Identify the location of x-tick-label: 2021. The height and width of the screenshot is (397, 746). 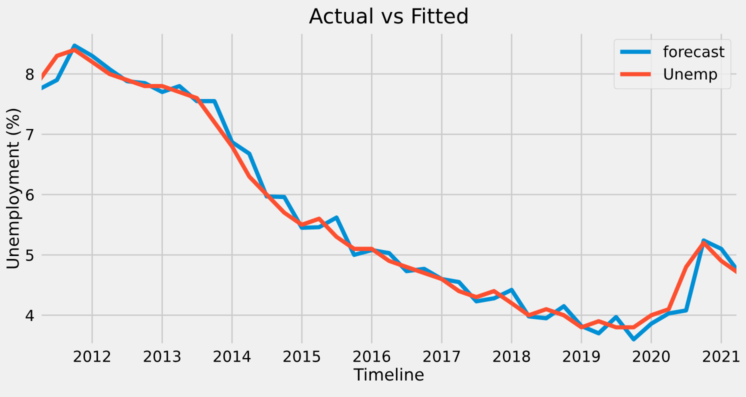
(721, 356).